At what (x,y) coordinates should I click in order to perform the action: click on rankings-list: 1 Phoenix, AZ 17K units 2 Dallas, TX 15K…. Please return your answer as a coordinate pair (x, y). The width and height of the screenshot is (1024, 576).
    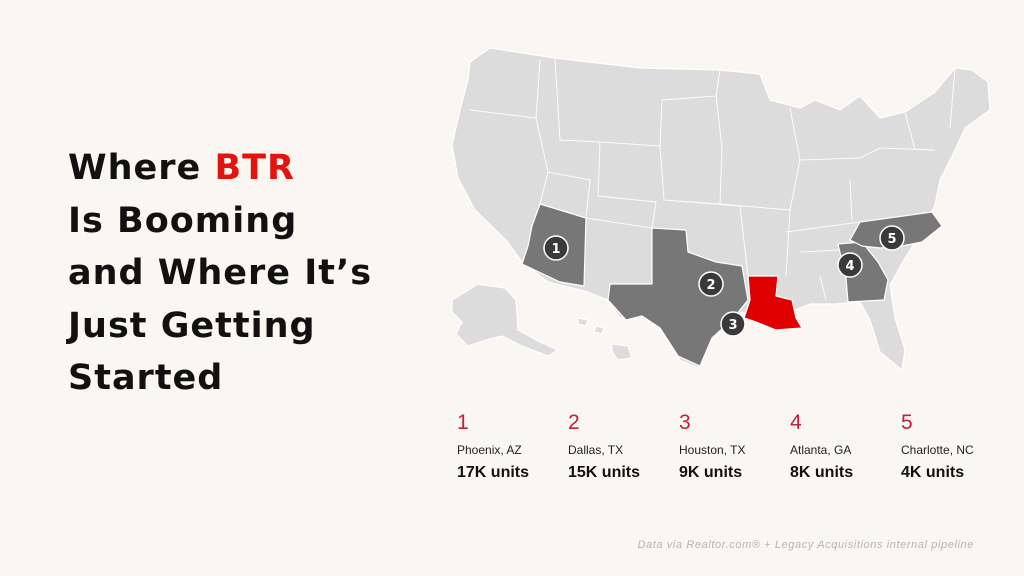
    Looking at the image, I should click on (734, 446).